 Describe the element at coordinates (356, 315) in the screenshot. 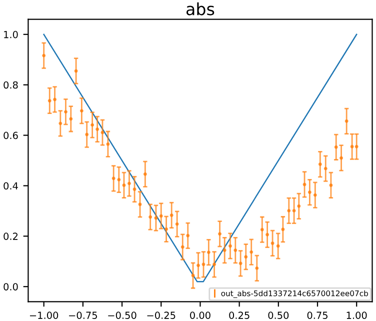

I see `x-tick-label: 1.00` at that location.